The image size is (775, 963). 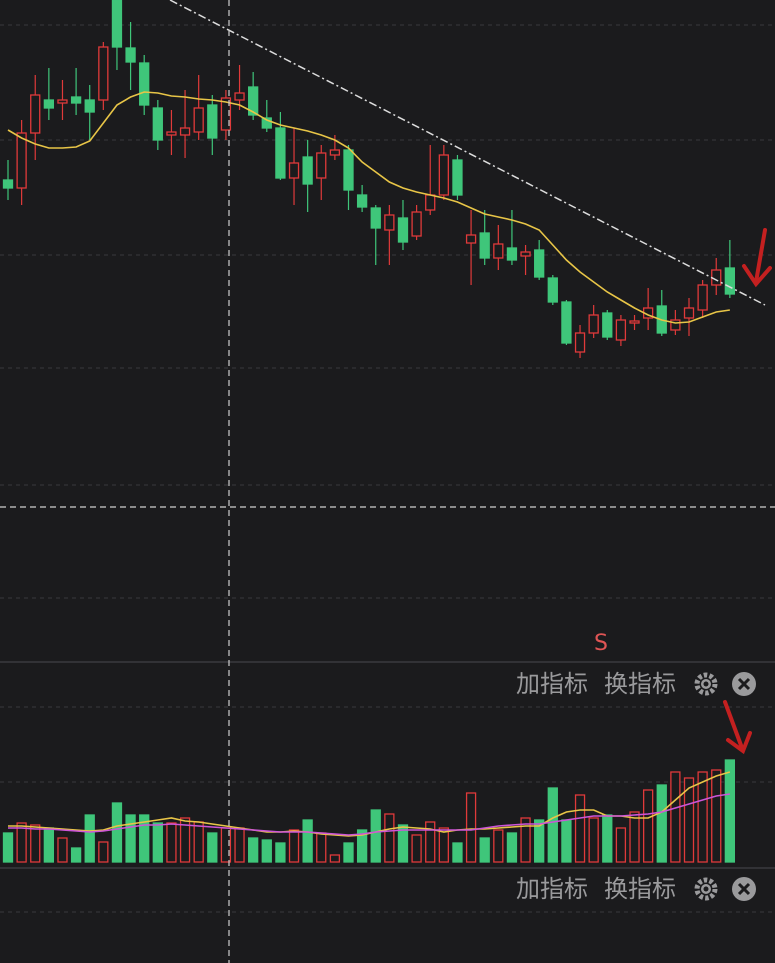 What do you see at coordinates (601, 643) in the screenshot?
I see `signal-label: S` at bounding box center [601, 643].